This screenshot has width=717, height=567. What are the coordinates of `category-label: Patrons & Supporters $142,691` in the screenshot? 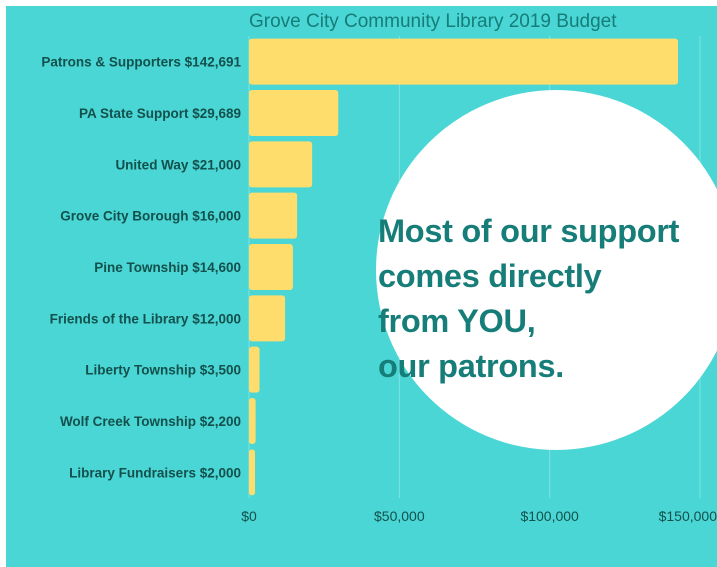 It's located at (141, 62).